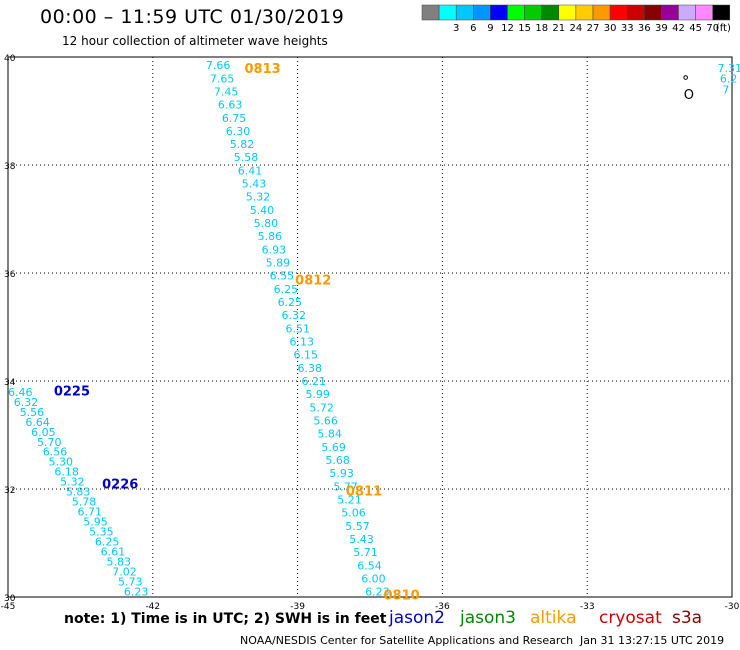  Describe the element at coordinates (541, 28) in the screenshot. I see `colorbar-label: 18` at that location.